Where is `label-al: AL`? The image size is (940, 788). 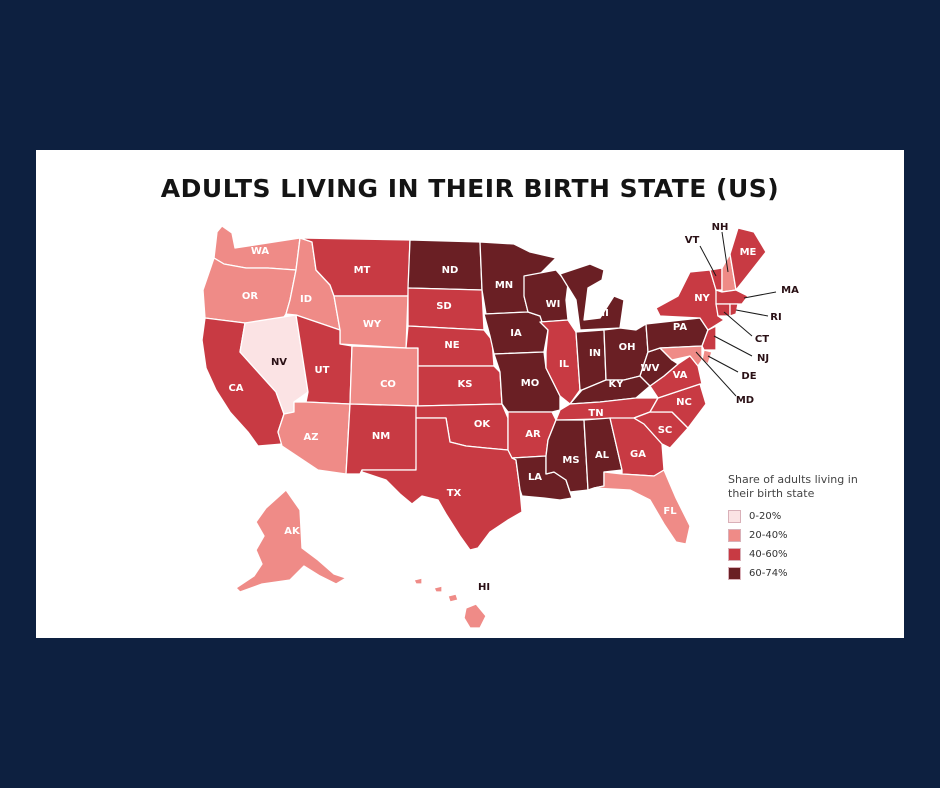
label-al: AL is located at coordinates (602, 455).